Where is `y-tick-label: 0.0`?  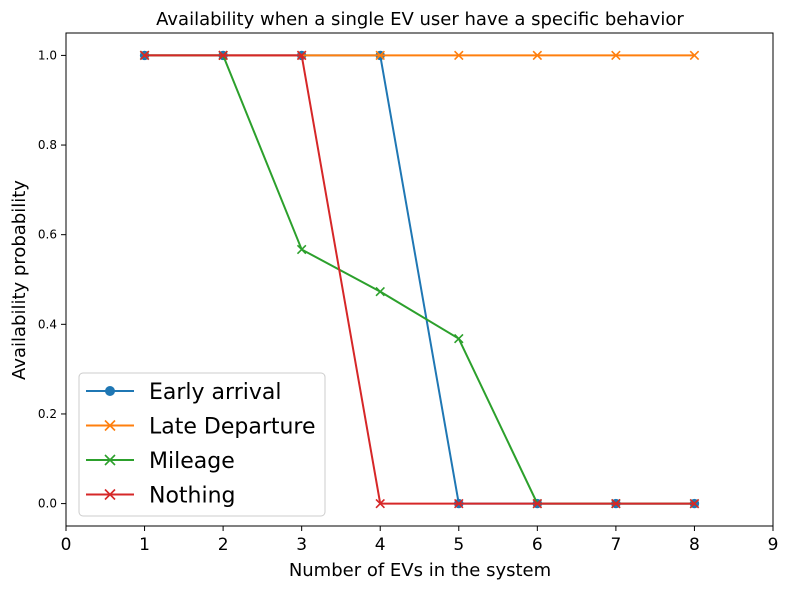 y-tick-label: 0.0 is located at coordinates (47, 504).